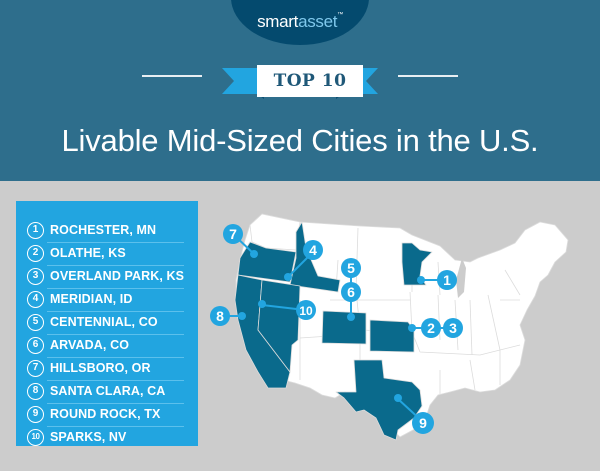  I want to click on legend-item: 1 ROCHESTER, MN, so click(107, 232).